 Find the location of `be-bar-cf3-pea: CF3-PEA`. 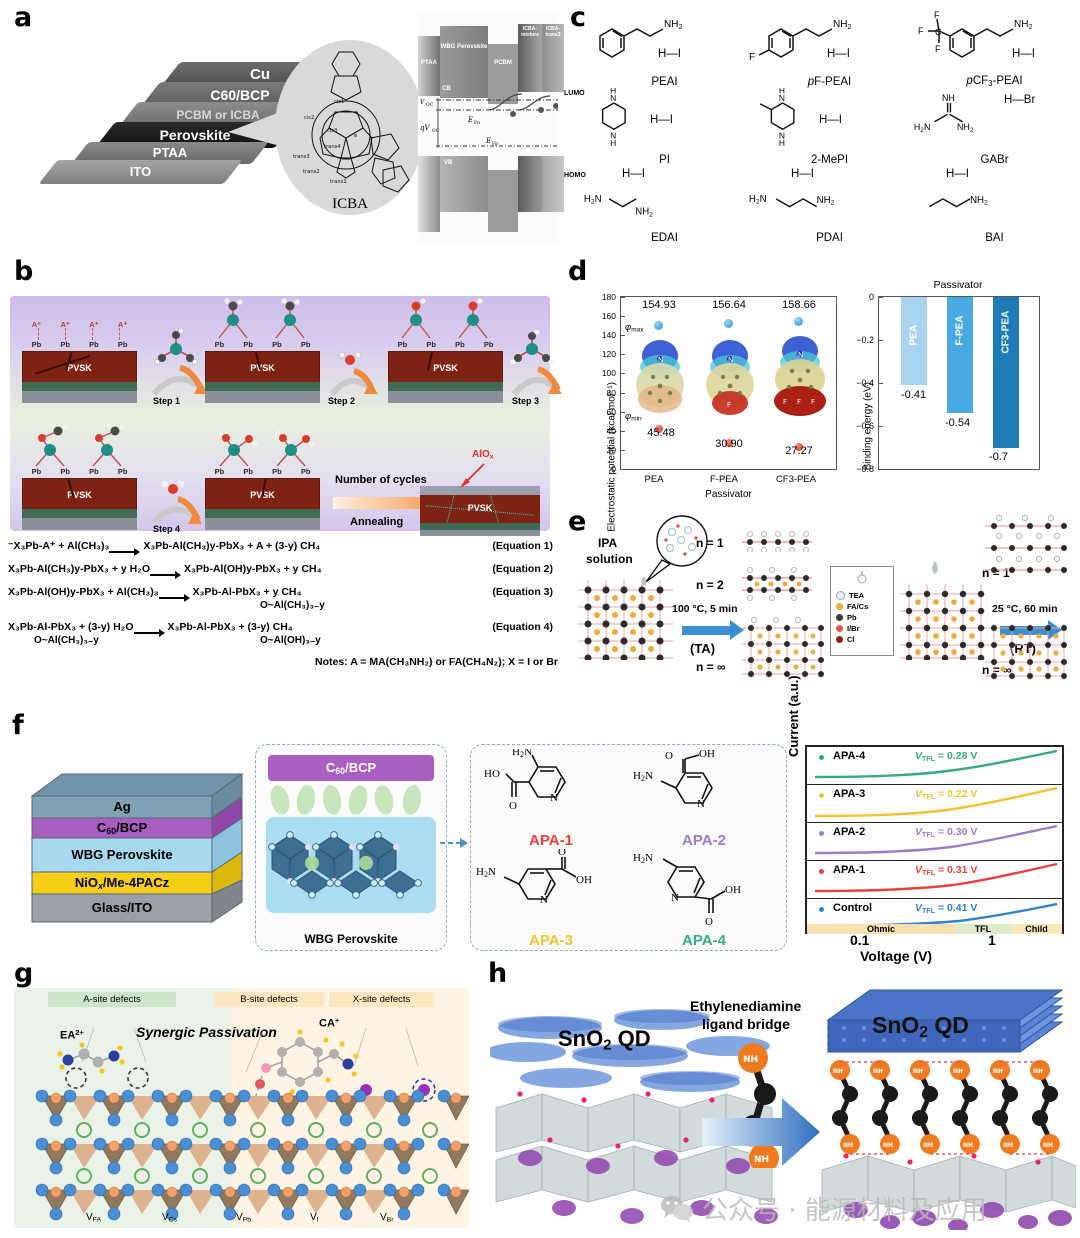

be-bar-cf3-pea: CF3-PEA is located at coordinates (1006, 372).